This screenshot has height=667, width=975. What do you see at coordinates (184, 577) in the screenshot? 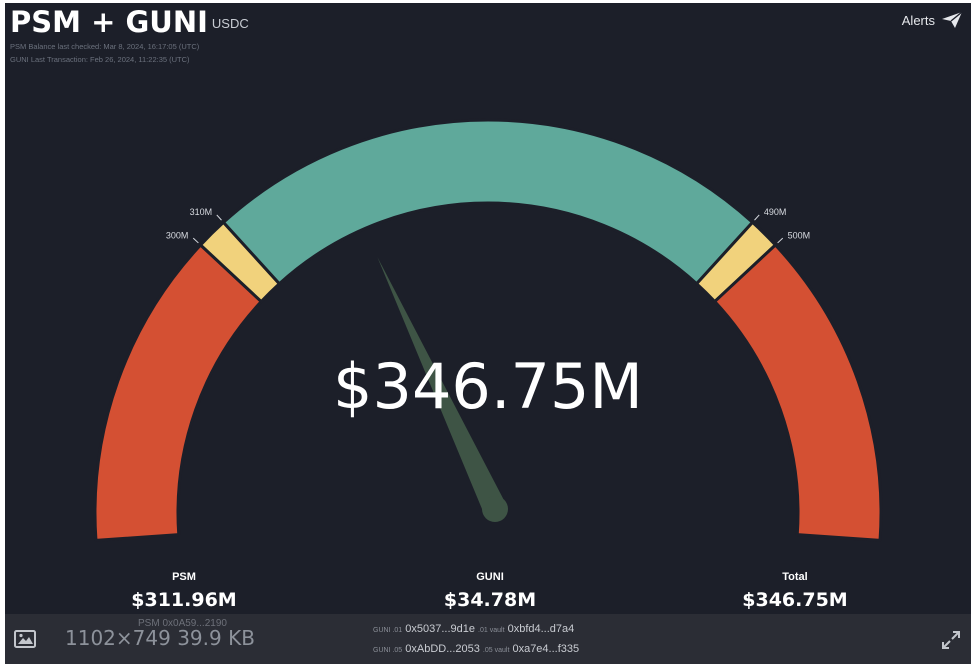
I see `psm-stat-label: PSM` at bounding box center [184, 577].